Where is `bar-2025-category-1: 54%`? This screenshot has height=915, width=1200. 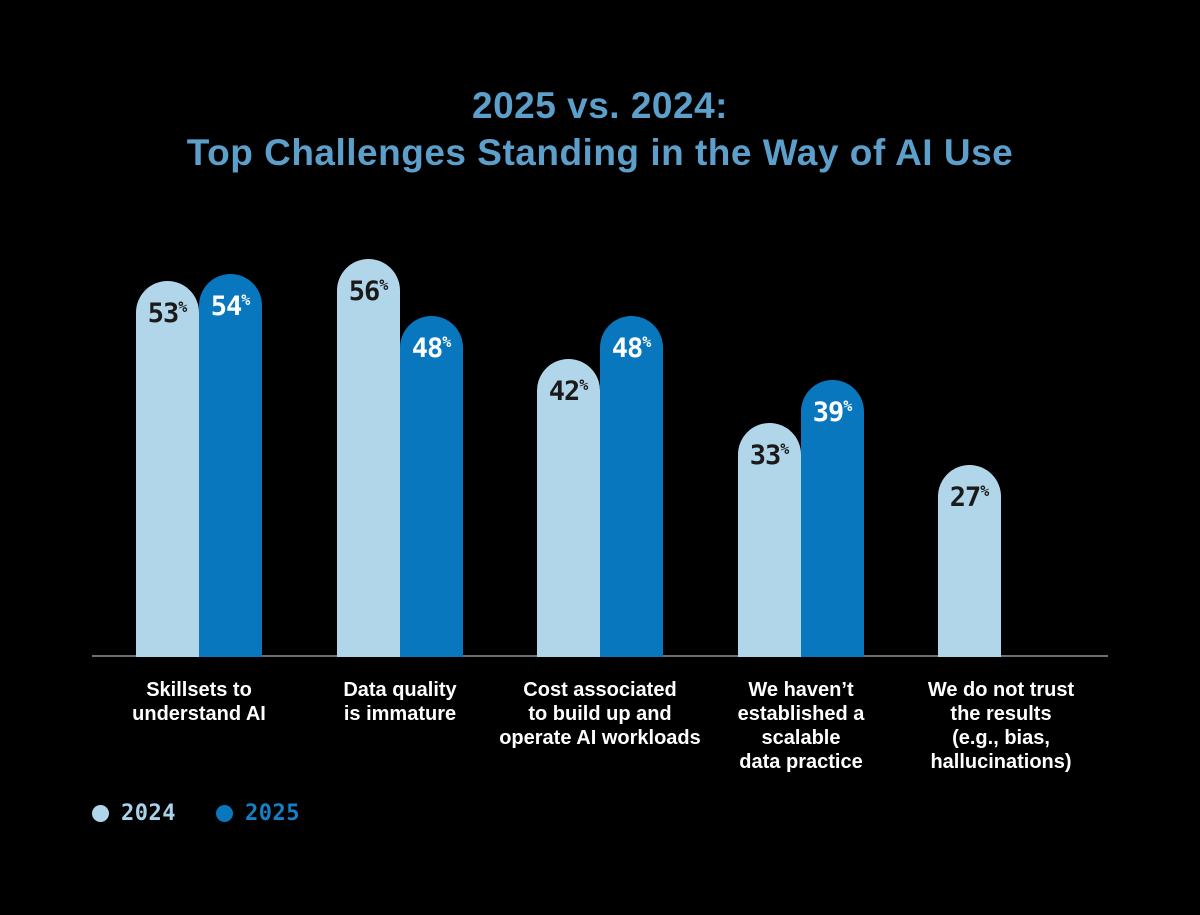
bar-2025-category-1: 54% is located at coordinates (230, 465).